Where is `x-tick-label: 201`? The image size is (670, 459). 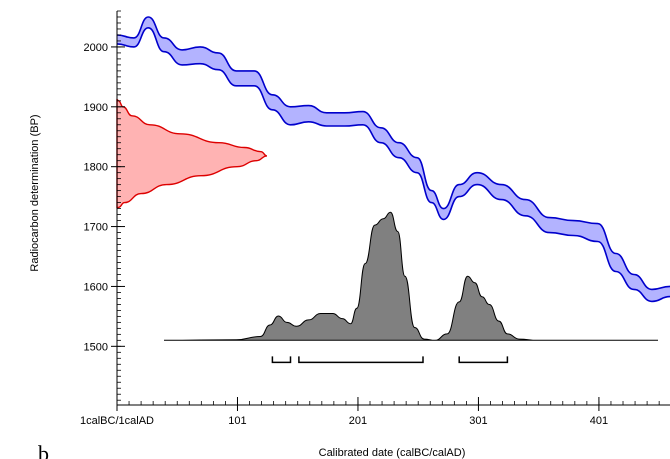
x-tick-label: 201 is located at coordinates (358, 421).